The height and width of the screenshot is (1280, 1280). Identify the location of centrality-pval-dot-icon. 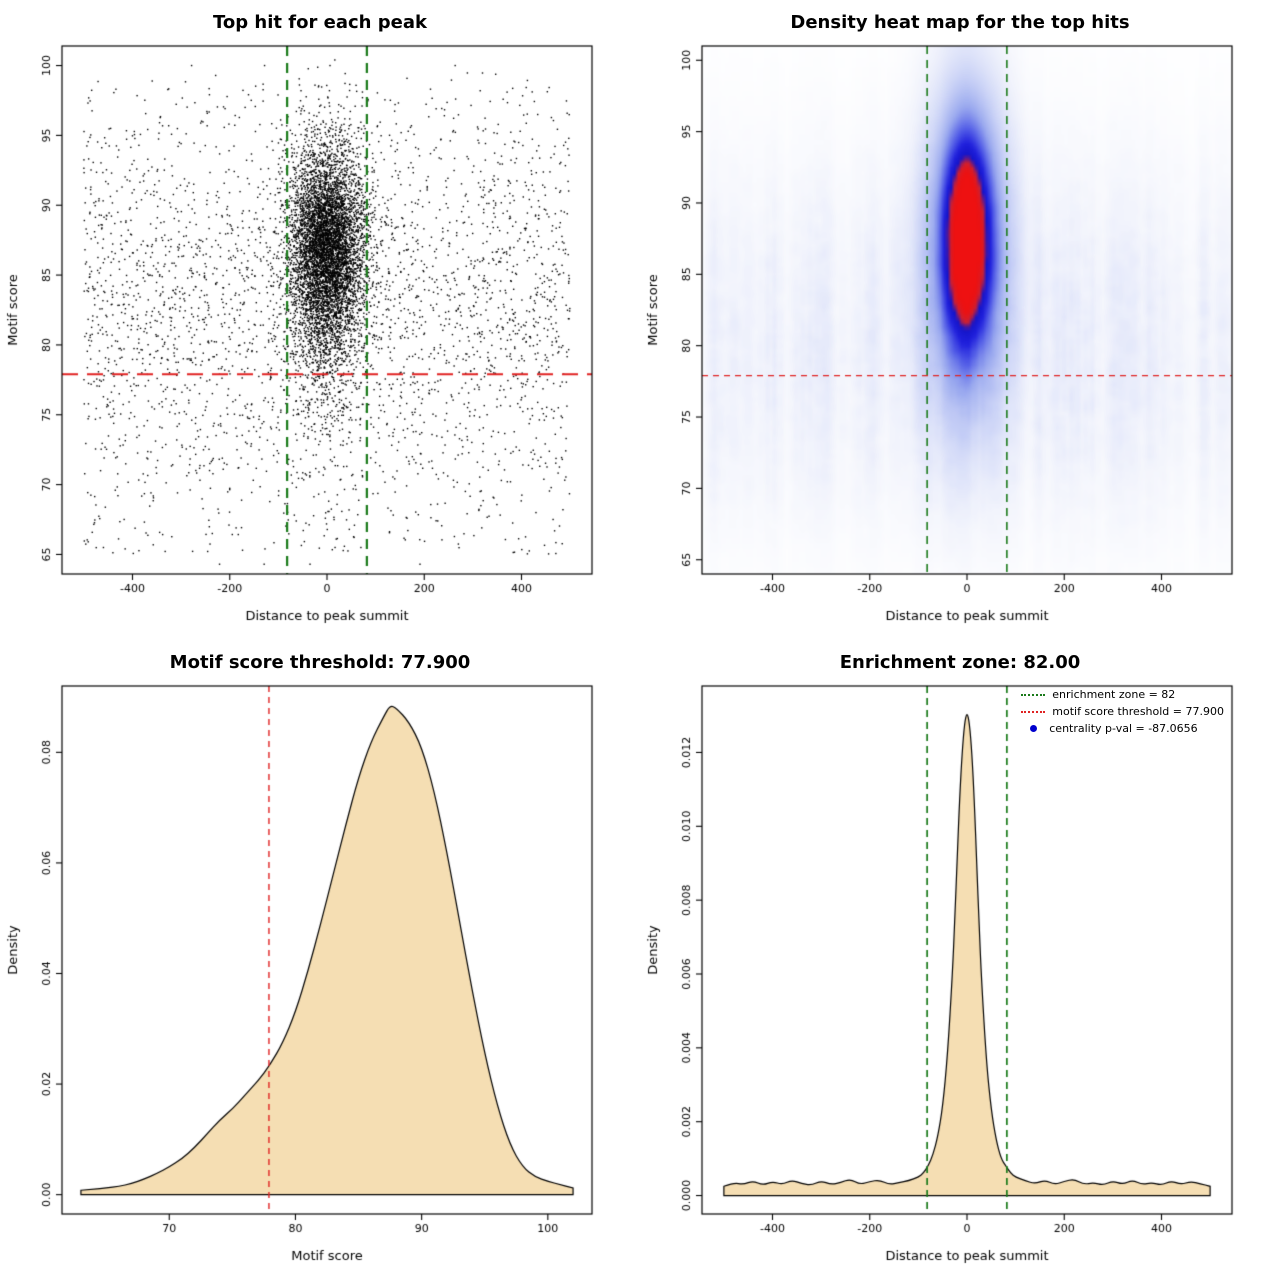
(1034, 728).